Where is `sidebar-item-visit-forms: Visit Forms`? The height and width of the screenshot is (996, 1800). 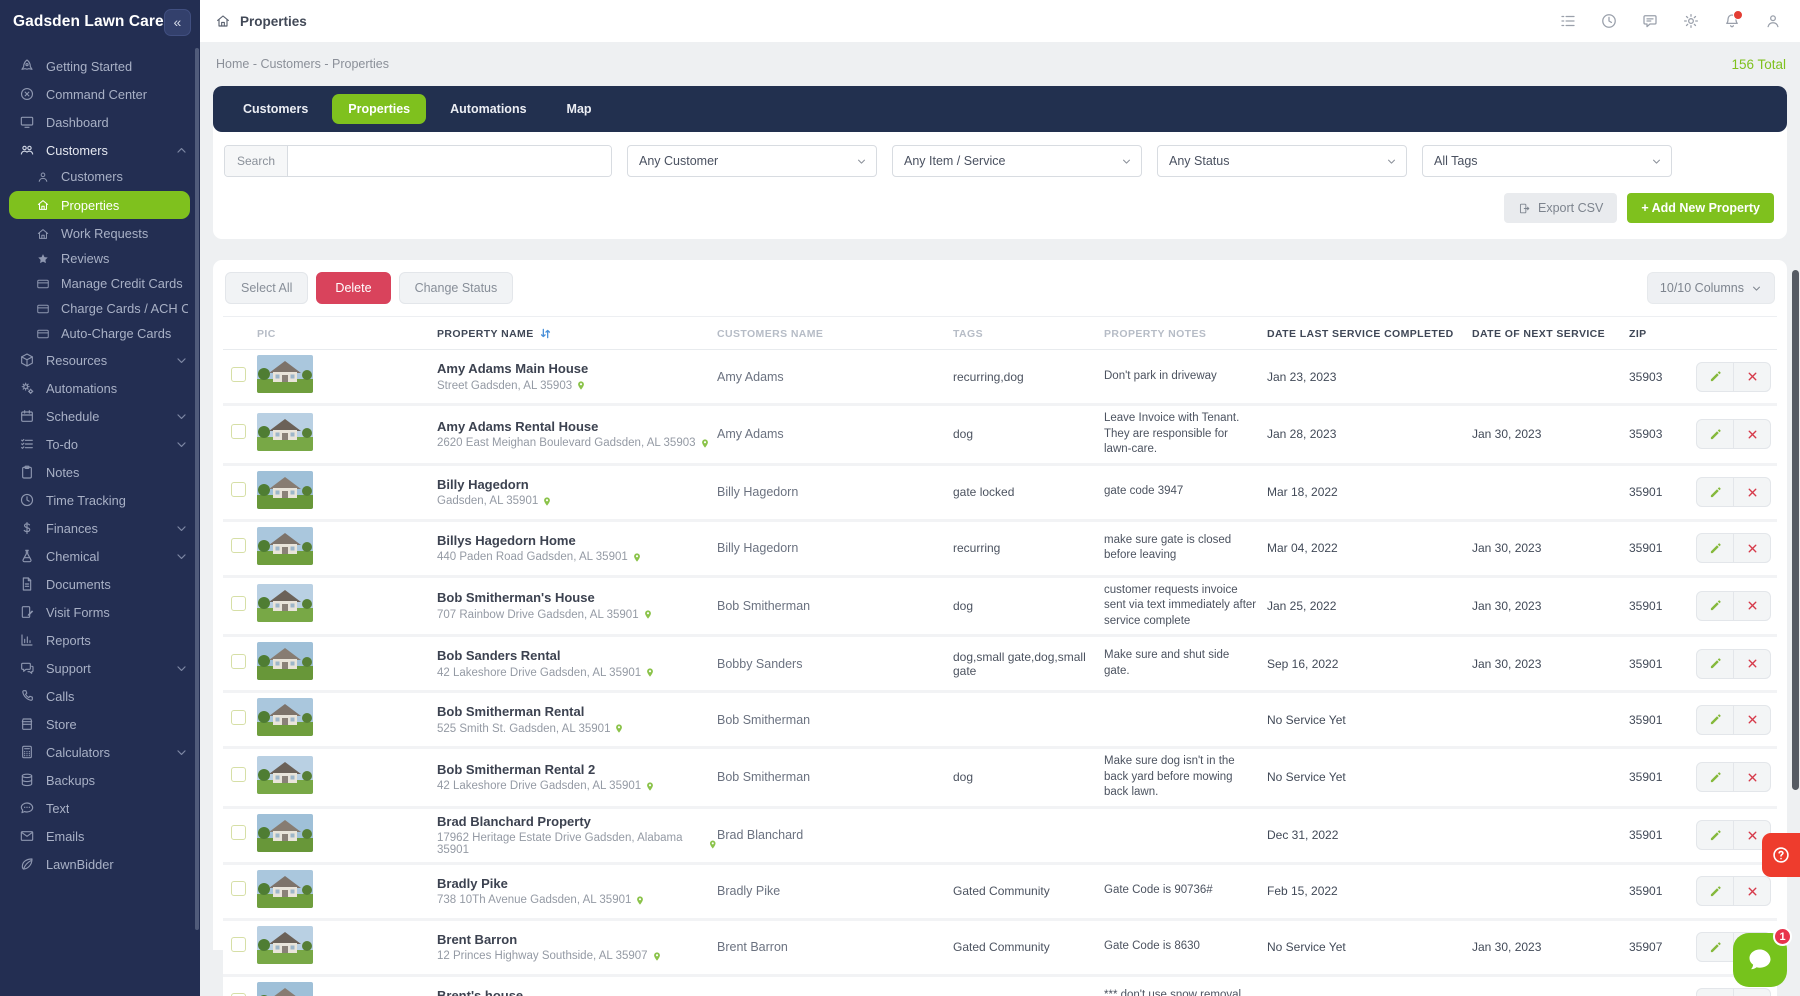
sidebar-item-visit-forms: Visit Forms is located at coordinates (100, 612).